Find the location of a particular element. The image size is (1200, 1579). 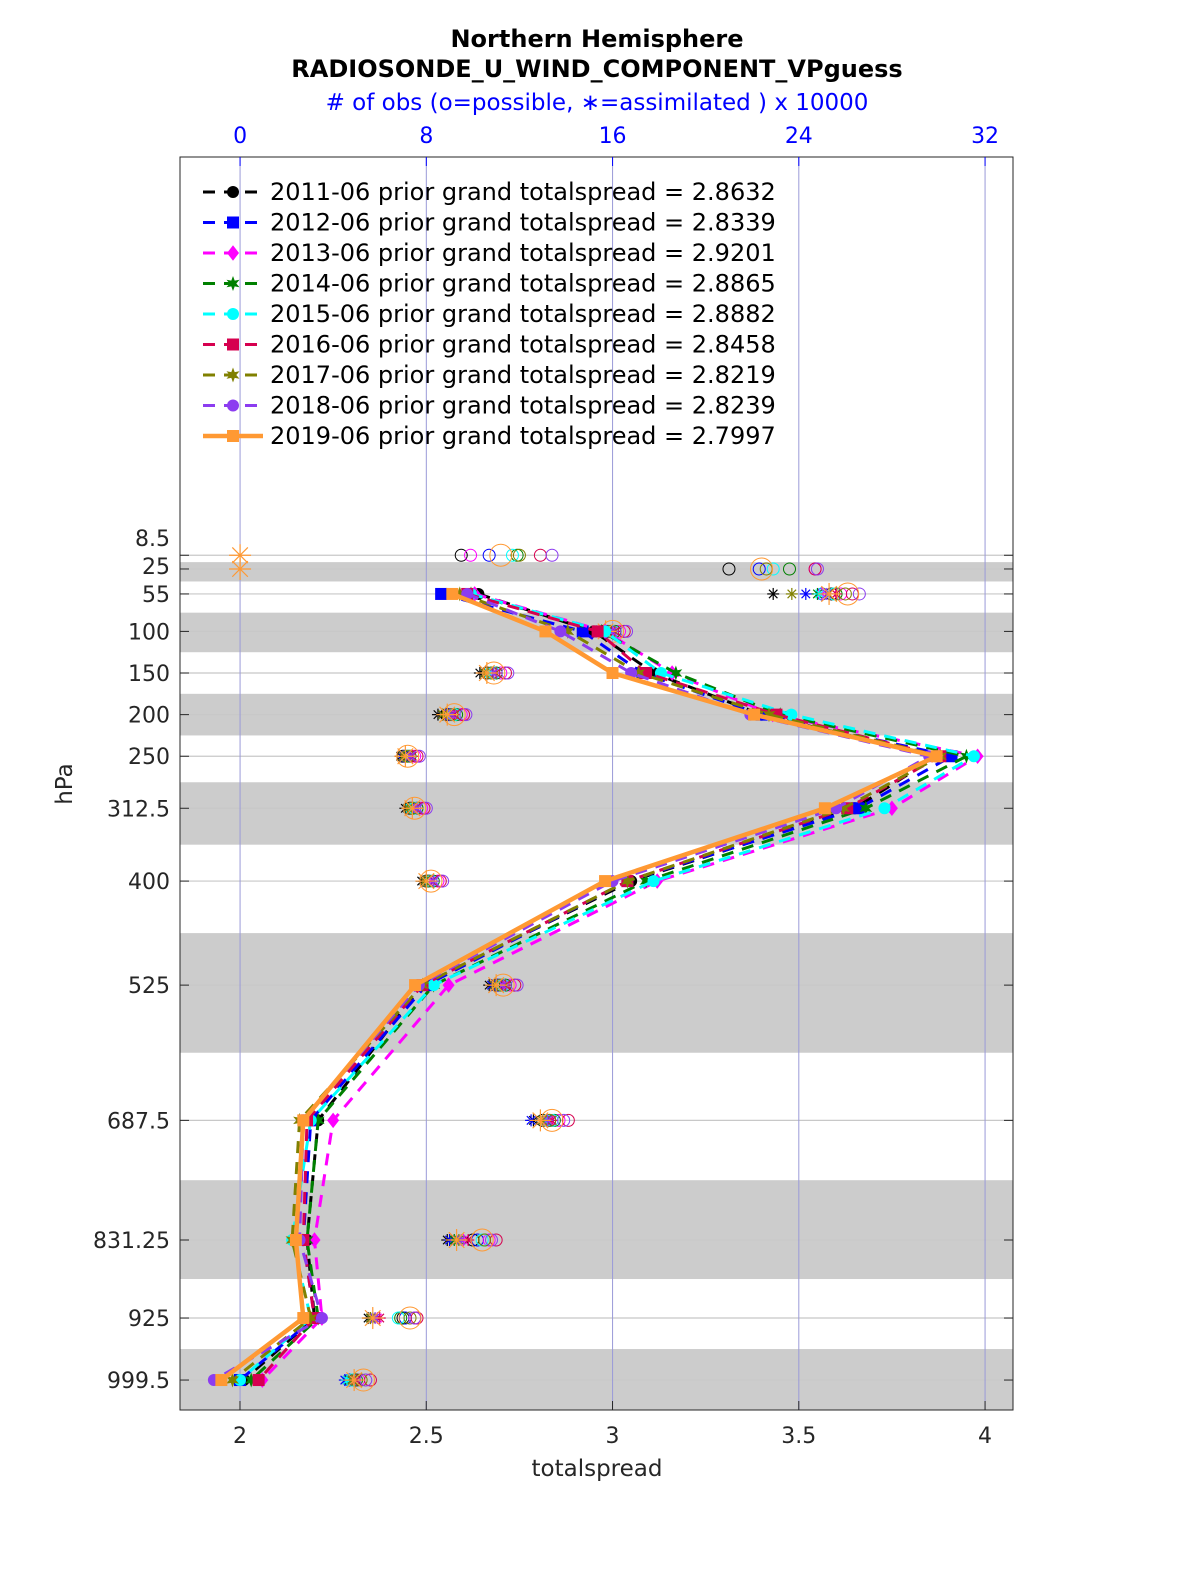

x-tick-label: 2.5 is located at coordinates (426, 1436).